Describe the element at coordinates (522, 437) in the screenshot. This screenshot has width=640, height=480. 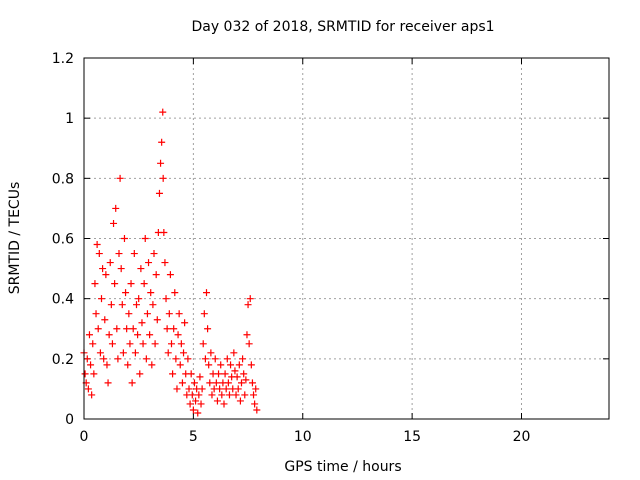
I see `x-tick-label: 20` at that location.